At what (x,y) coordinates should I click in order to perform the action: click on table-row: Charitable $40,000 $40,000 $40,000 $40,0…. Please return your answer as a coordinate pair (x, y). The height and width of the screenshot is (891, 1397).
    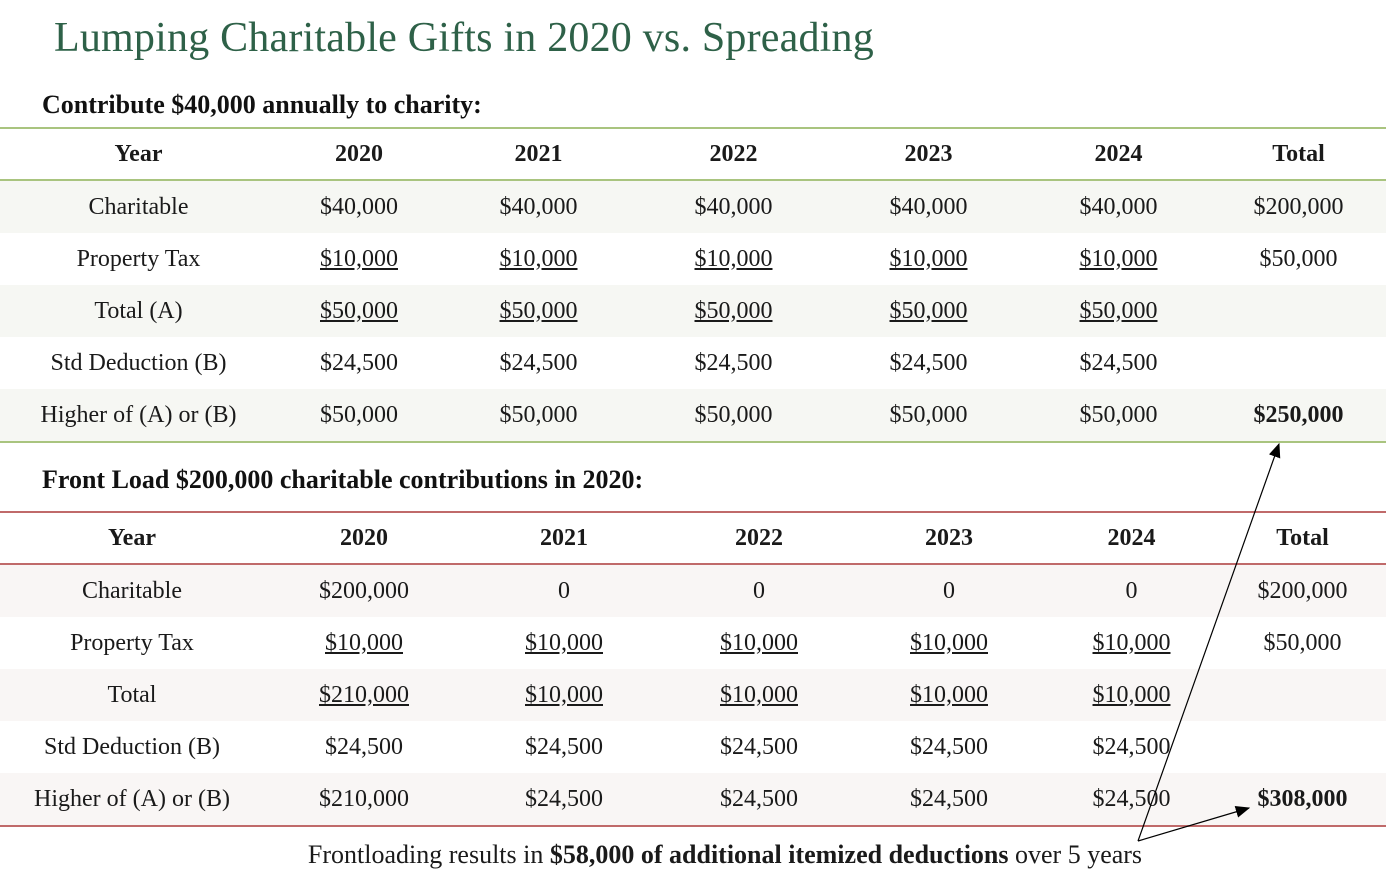
    Looking at the image, I should click on (693, 206).